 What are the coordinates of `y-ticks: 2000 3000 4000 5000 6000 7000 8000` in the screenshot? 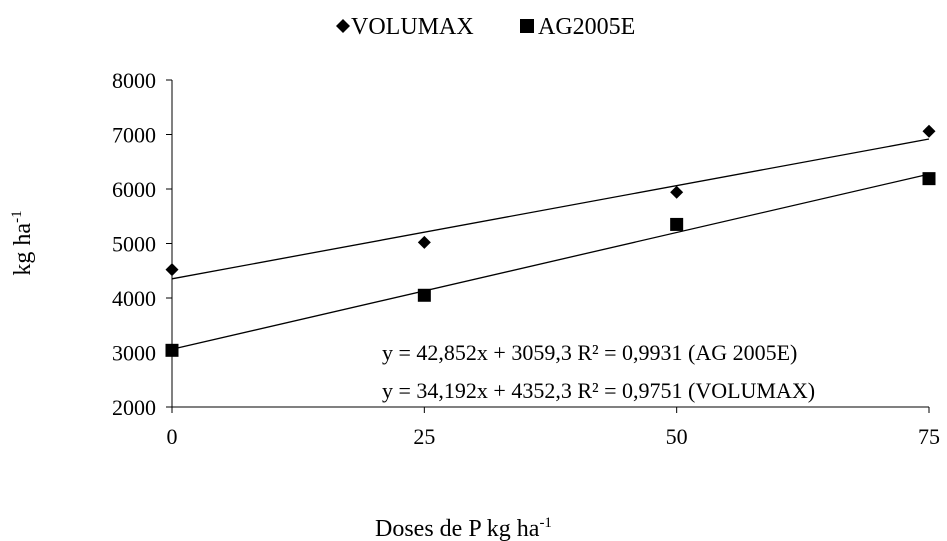 It's located at (142, 244).